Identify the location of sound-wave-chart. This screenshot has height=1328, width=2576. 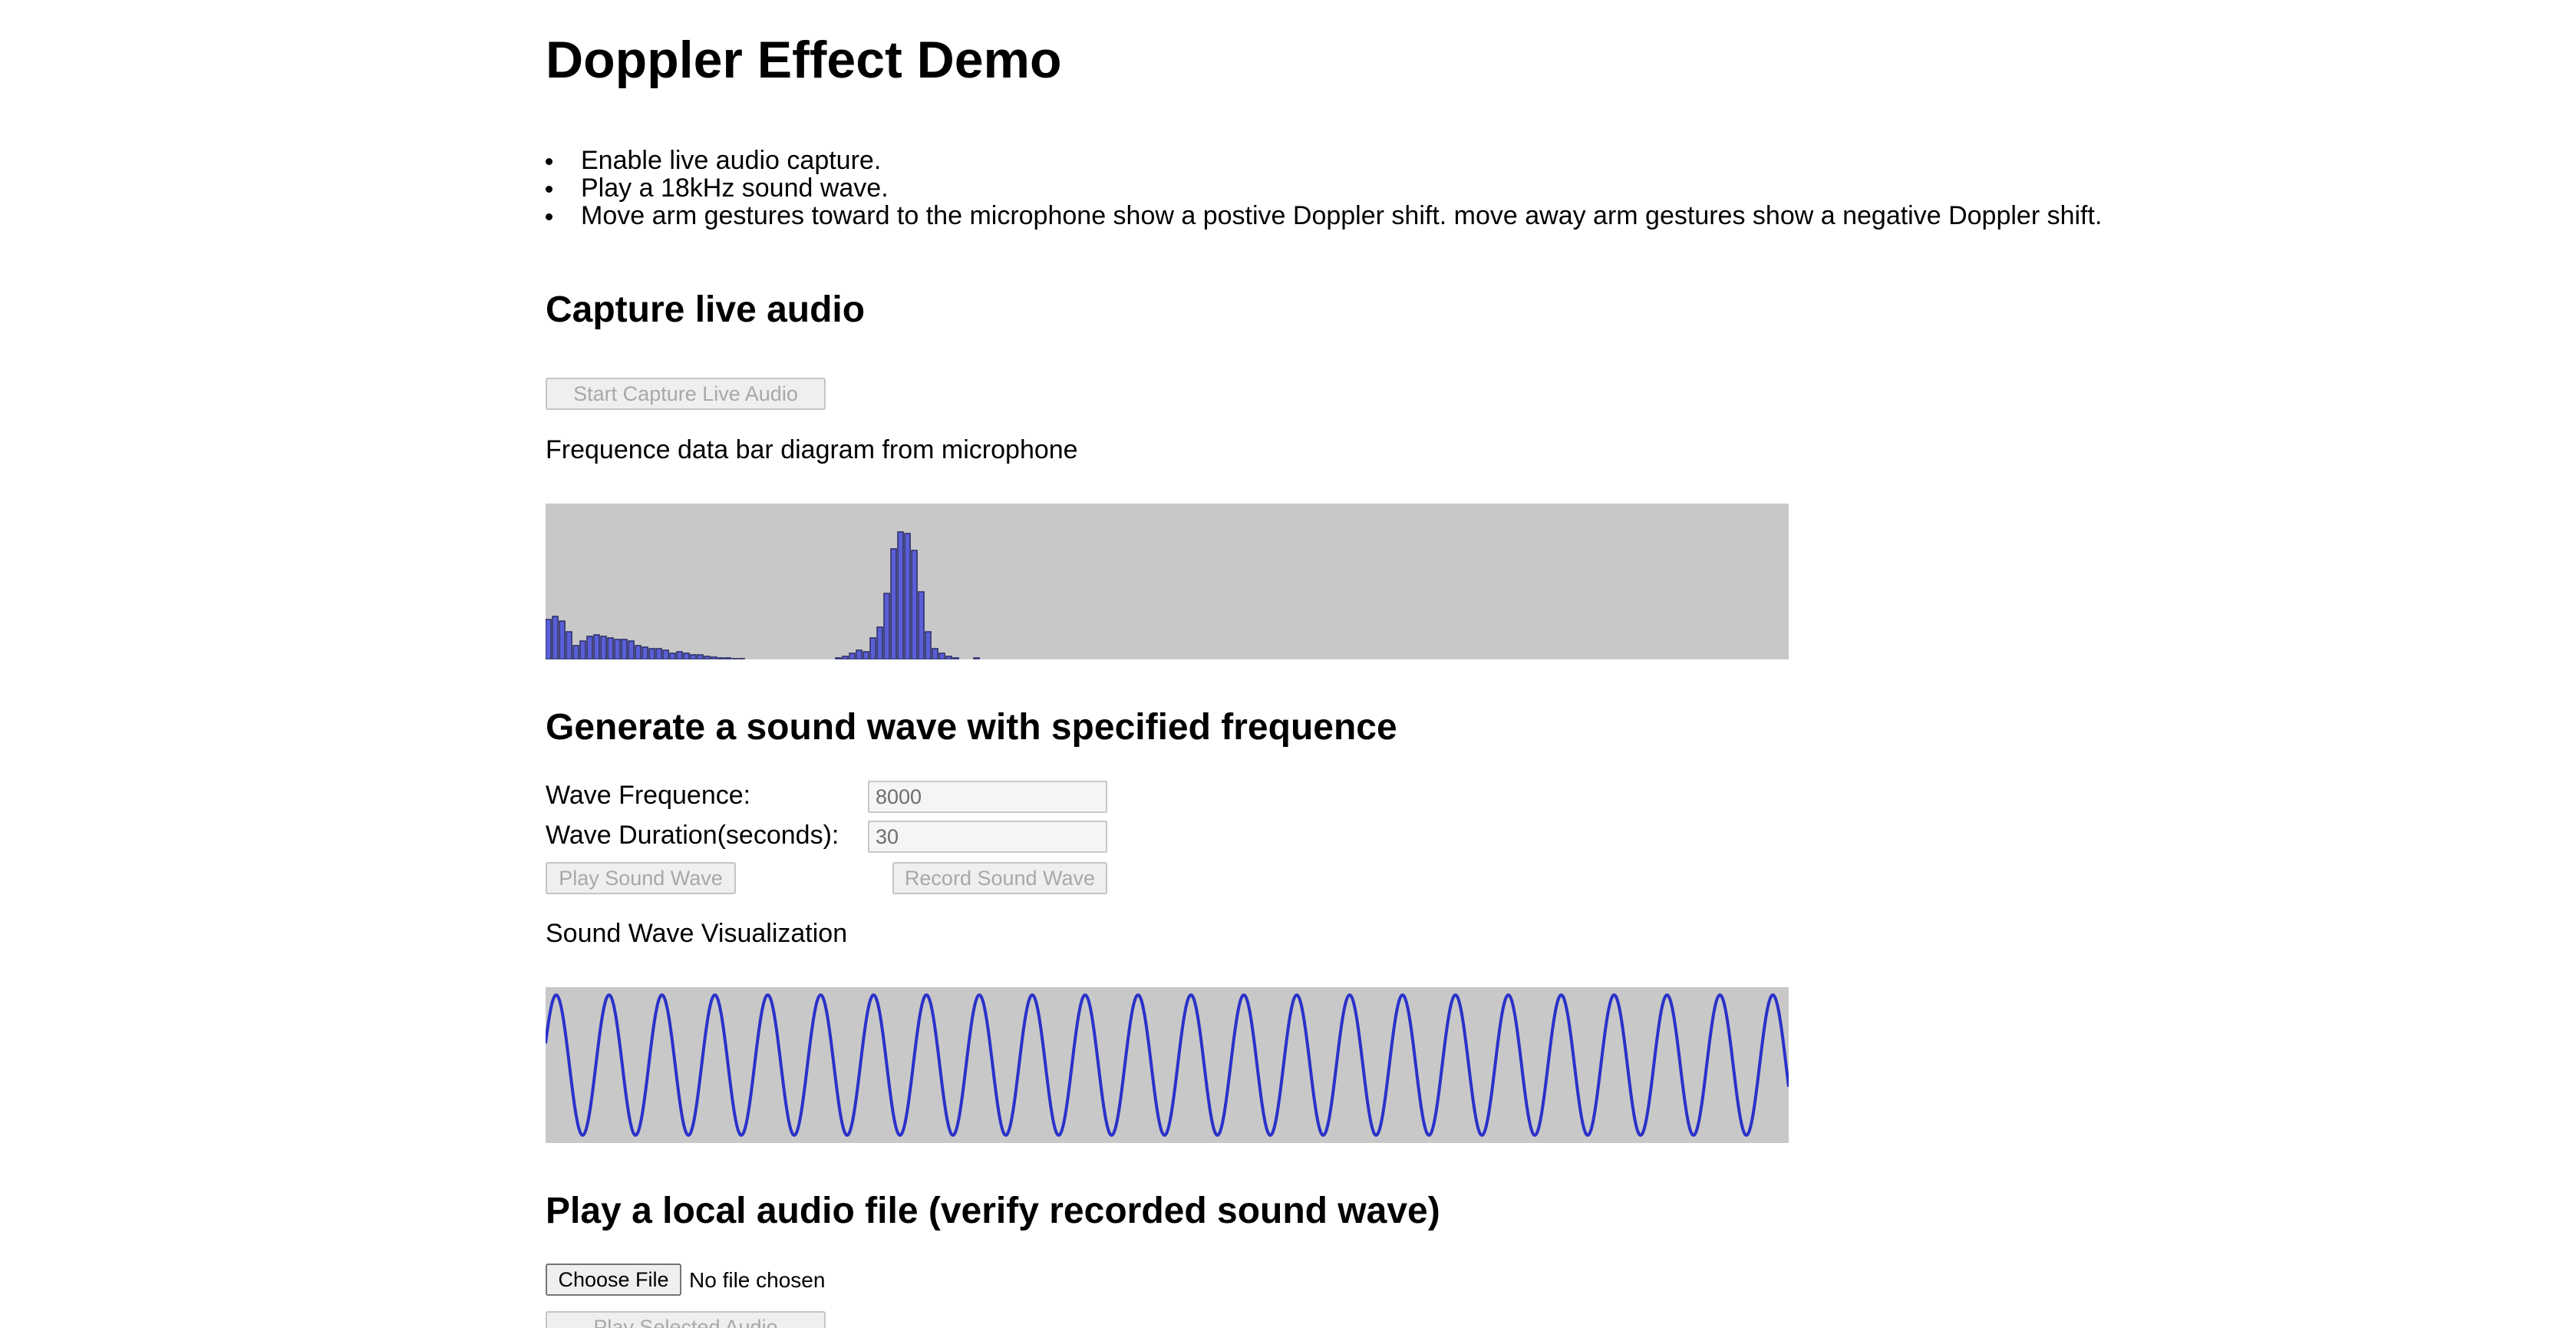
(1167, 1065).